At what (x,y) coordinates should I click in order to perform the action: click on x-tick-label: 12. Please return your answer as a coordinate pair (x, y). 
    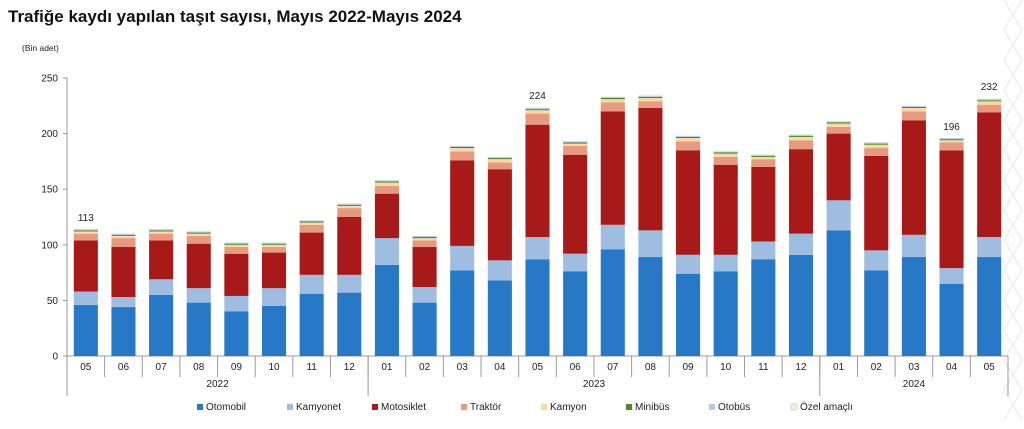
    Looking at the image, I should click on (350, 367).